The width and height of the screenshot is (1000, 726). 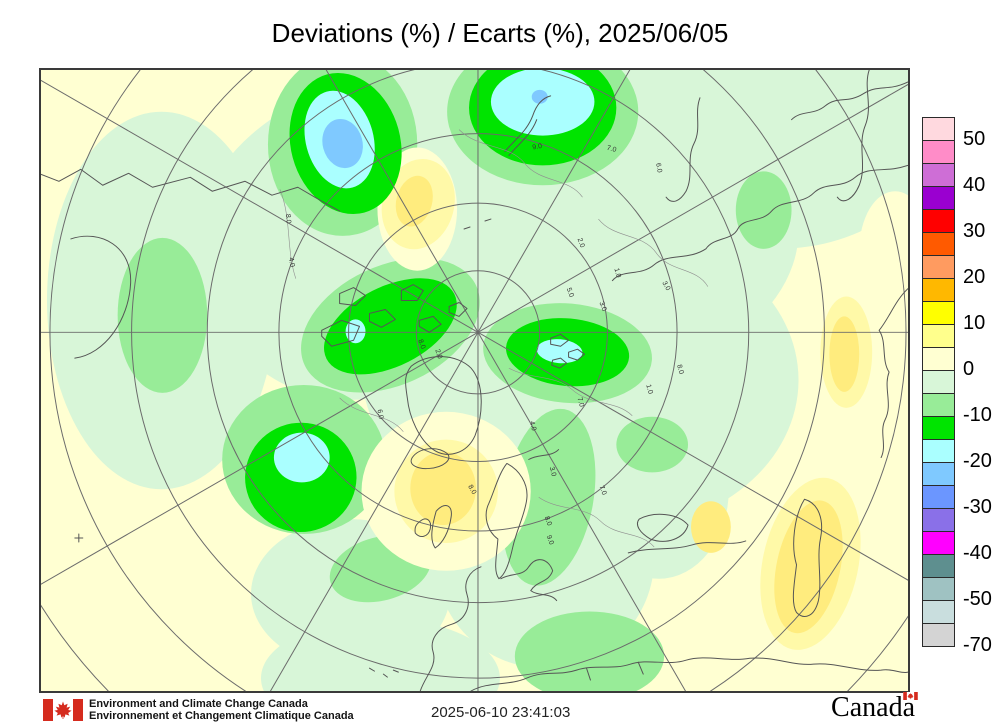 I want to click on colorbar-tick-label: -30, so click(x=977, y=507).